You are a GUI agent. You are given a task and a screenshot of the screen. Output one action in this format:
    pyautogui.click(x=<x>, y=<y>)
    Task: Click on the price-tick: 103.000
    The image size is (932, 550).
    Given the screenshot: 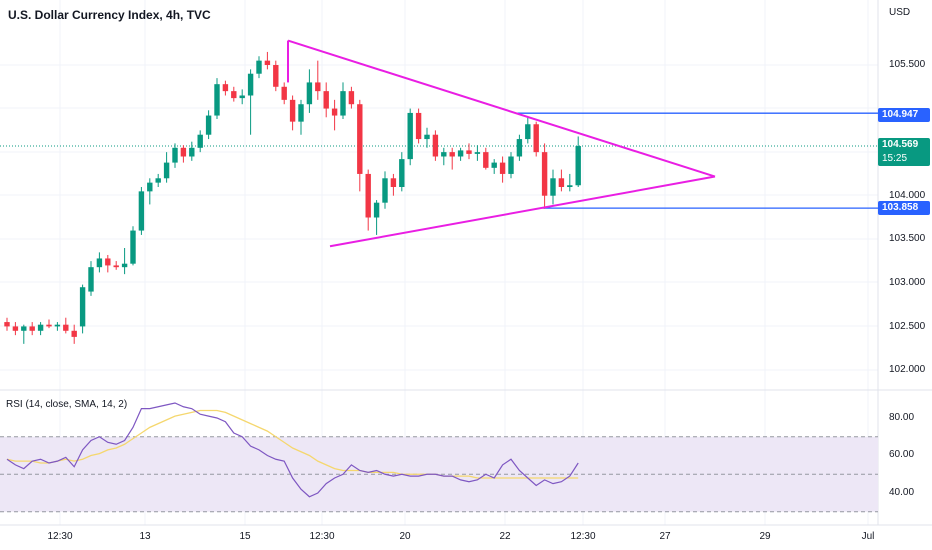 What is the action you would take?
    pyautogui.click(x=907, y=282)
    